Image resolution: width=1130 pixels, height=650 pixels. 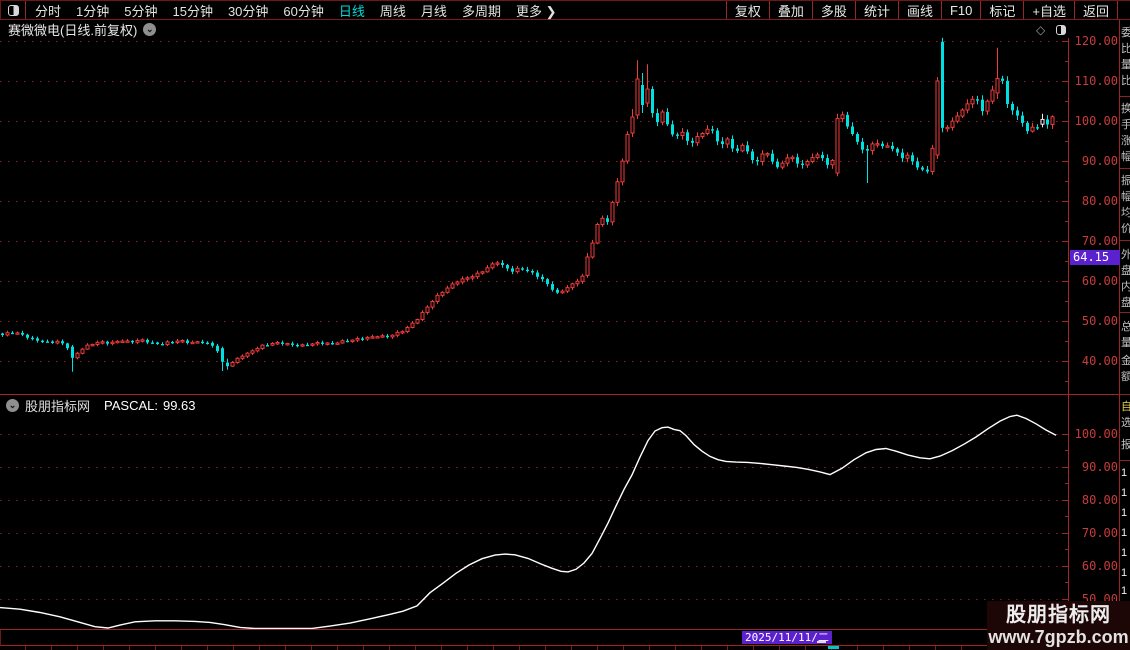 What do you see at coordinates (1099, 321) in the screenshot?
I see `y-axis-label: 50.00` at bounding box center [1099, 321].